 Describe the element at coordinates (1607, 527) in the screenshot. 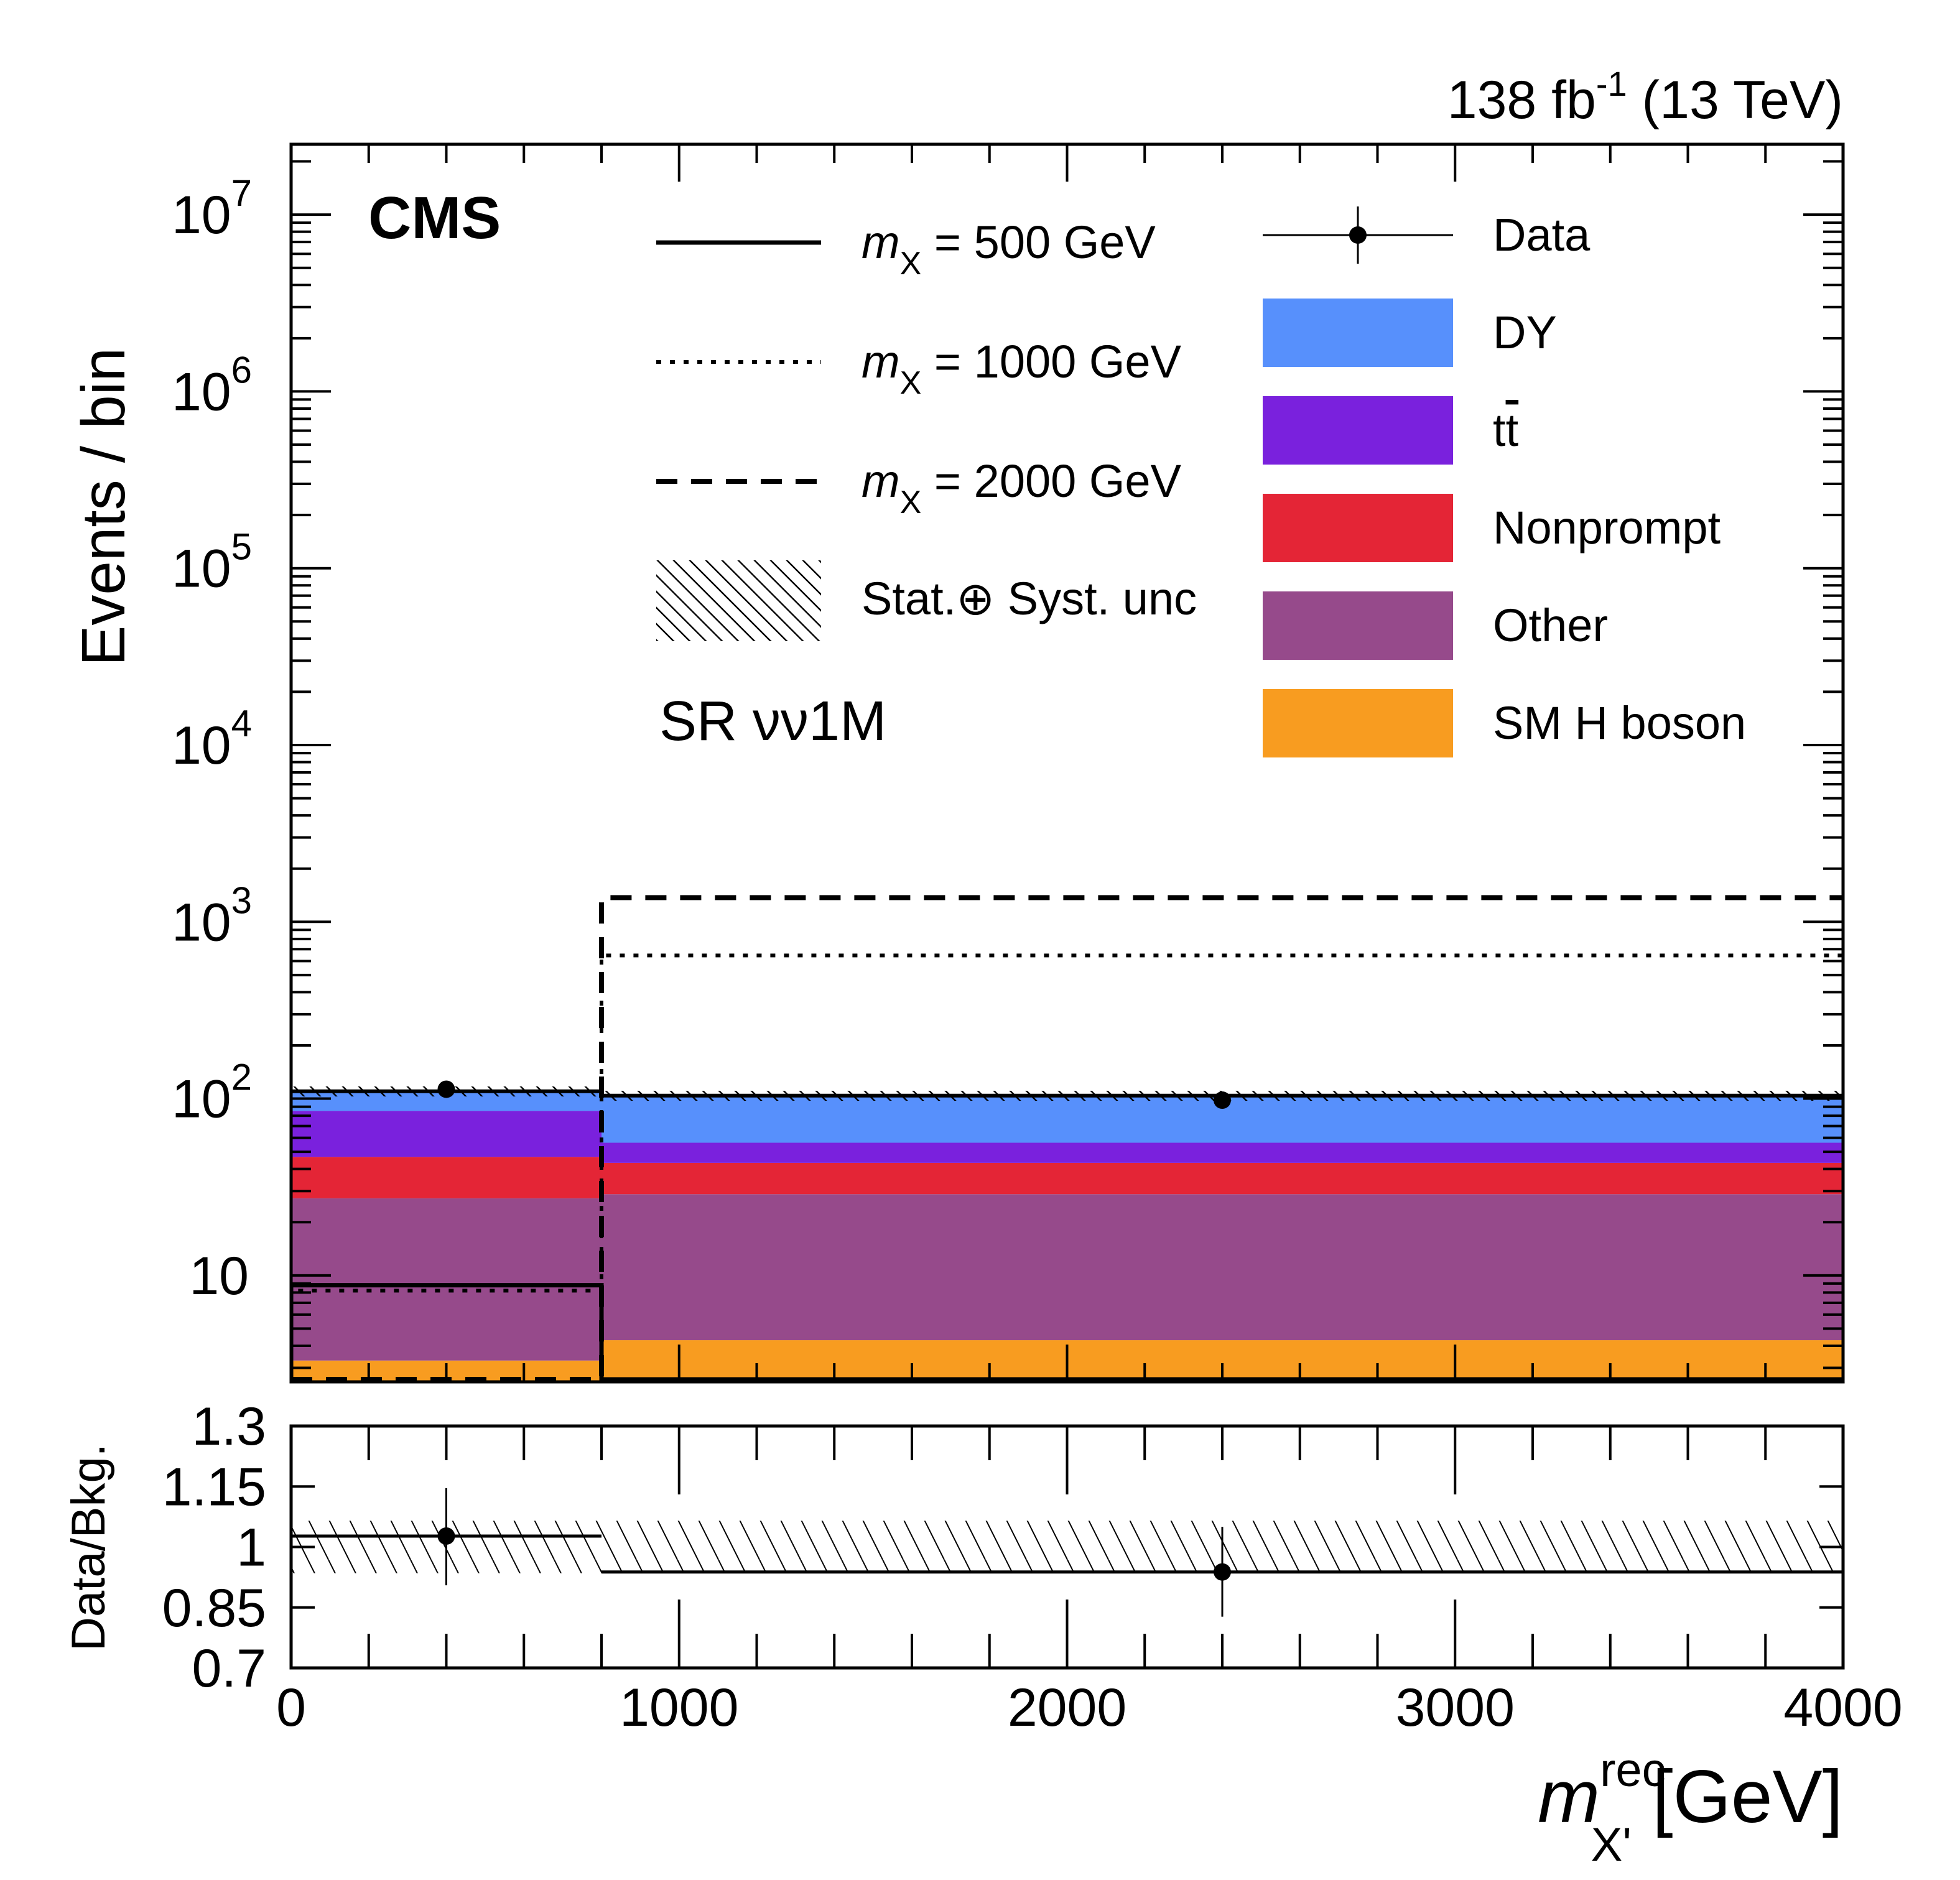

I see `legend-label: Nonprompt` at that location.